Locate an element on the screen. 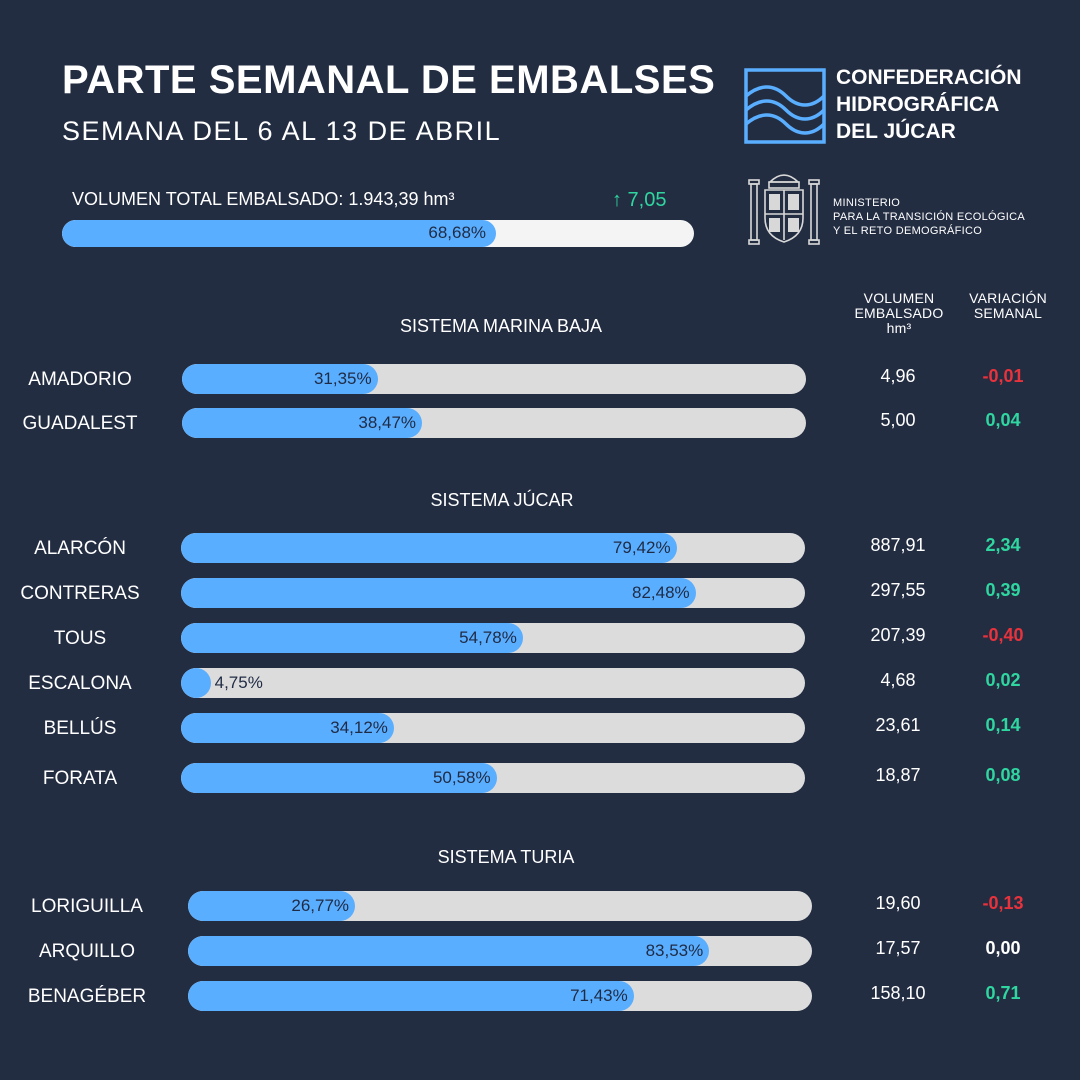 This screenshot has width=1080, height=1080. reservoir-name: CONTRERAS is located at coordinates (80, 593).